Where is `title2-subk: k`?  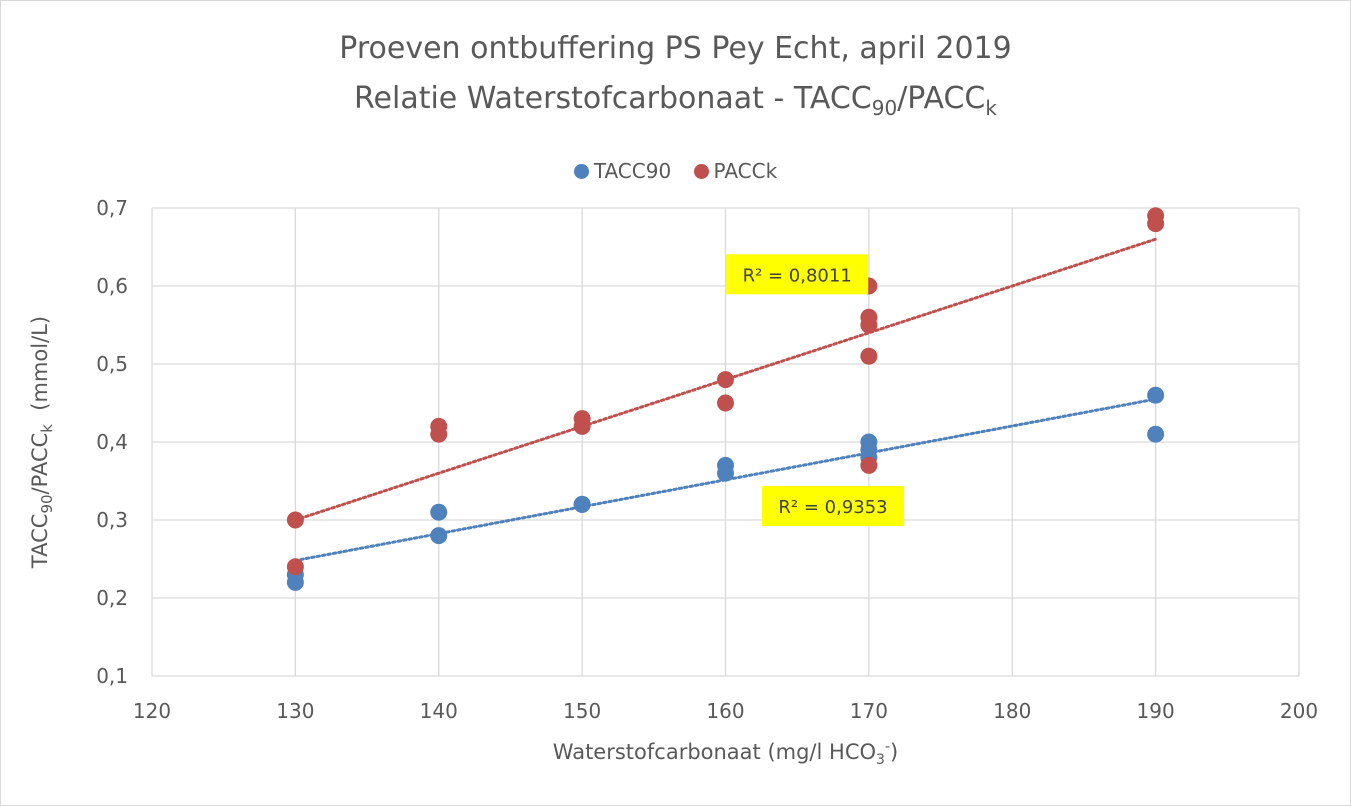 title2-subk: k is located at coordinates (991, 108).